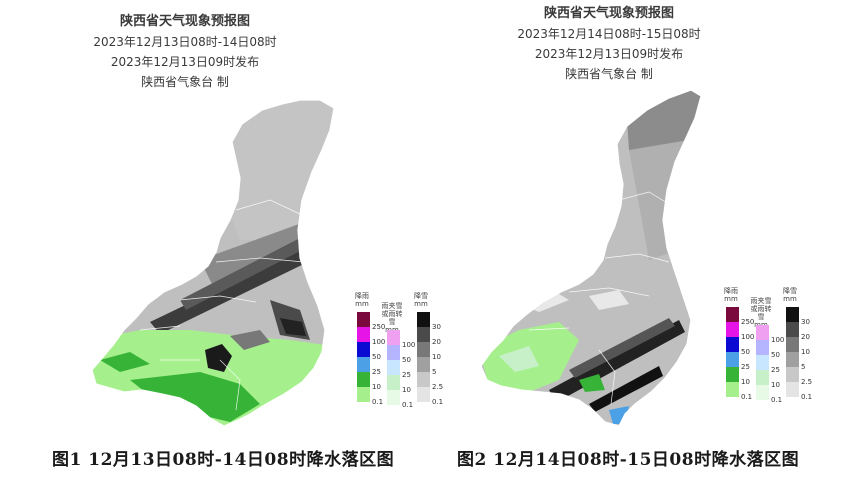 This screenshot has width=859, height=500. Describe the element at coordinates (628, 460) in the screenshot. I see `caption-right: 图2 12月14日08时-15日08时降水落区图` at that location.